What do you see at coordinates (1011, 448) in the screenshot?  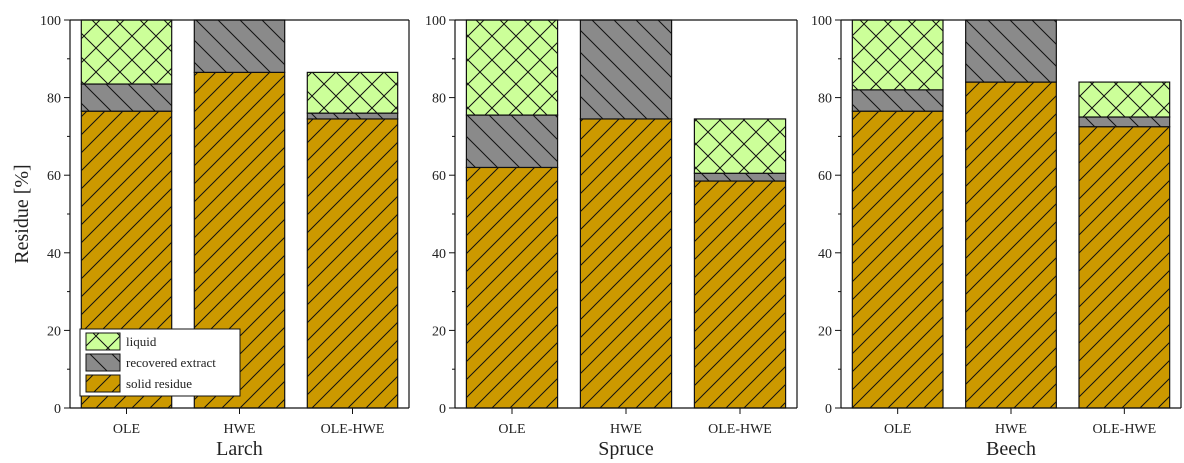 I see `panel-label-beech: Beech` at bounding box center [1011, 448].